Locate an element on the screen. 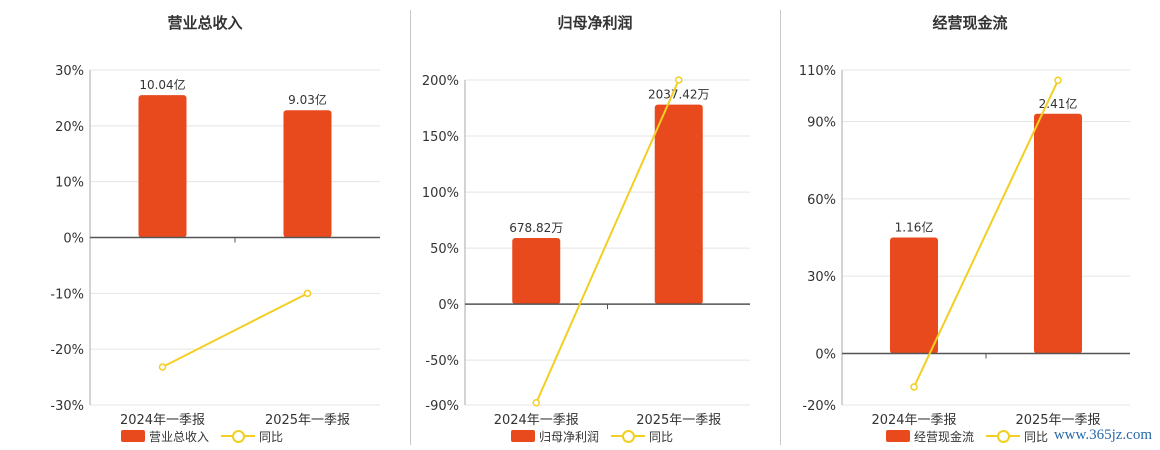 Image resolution: width=1160 pixels, height=450 pixels. legend-item-bar: 经营现金流 is located at coordinates (929, 436).